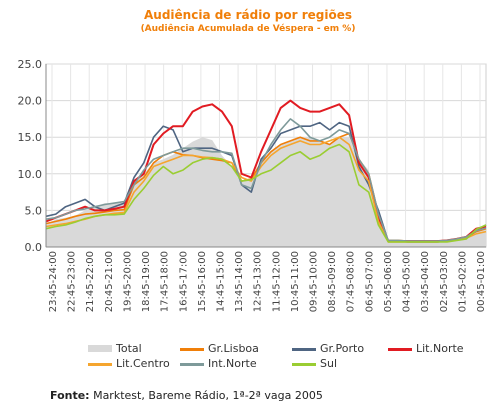  Describe the element at coordinates (329, 363) in the screenshot. I see `legend-label: Sul` at that location.